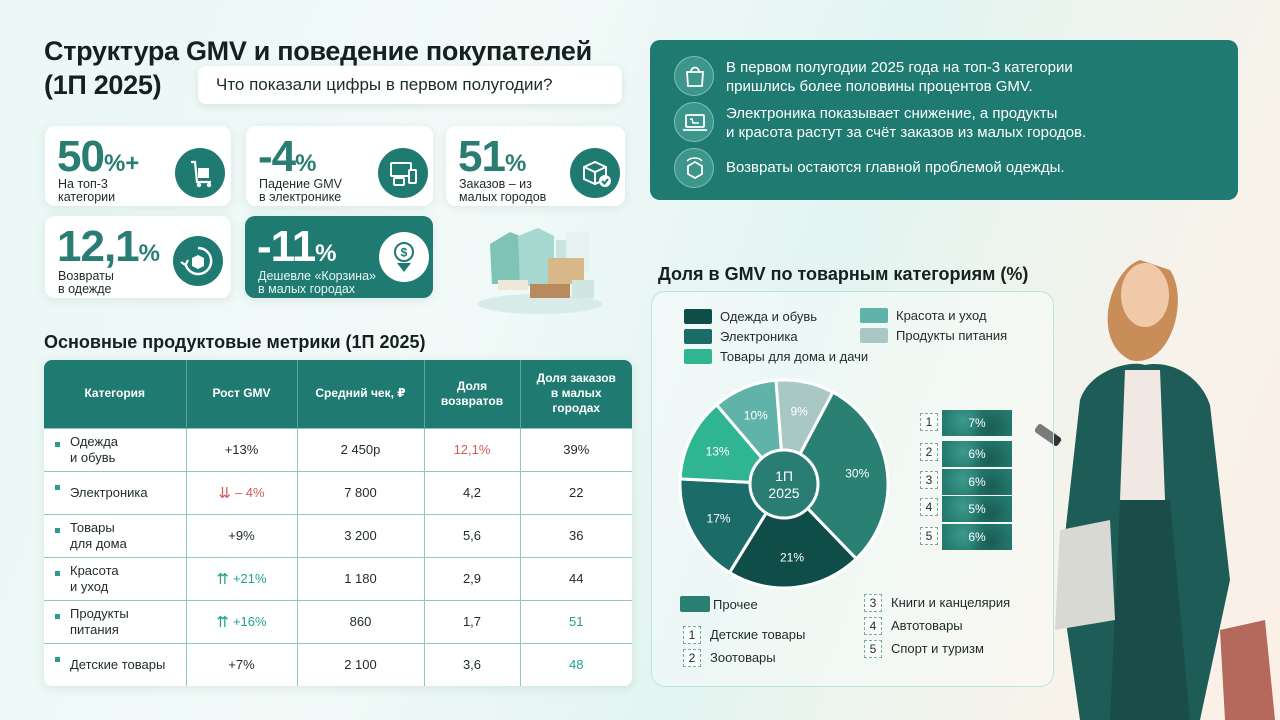 This screenshot has height=720, width=1280. I want to click on cell-category: Детские товары, so click(115, 664).